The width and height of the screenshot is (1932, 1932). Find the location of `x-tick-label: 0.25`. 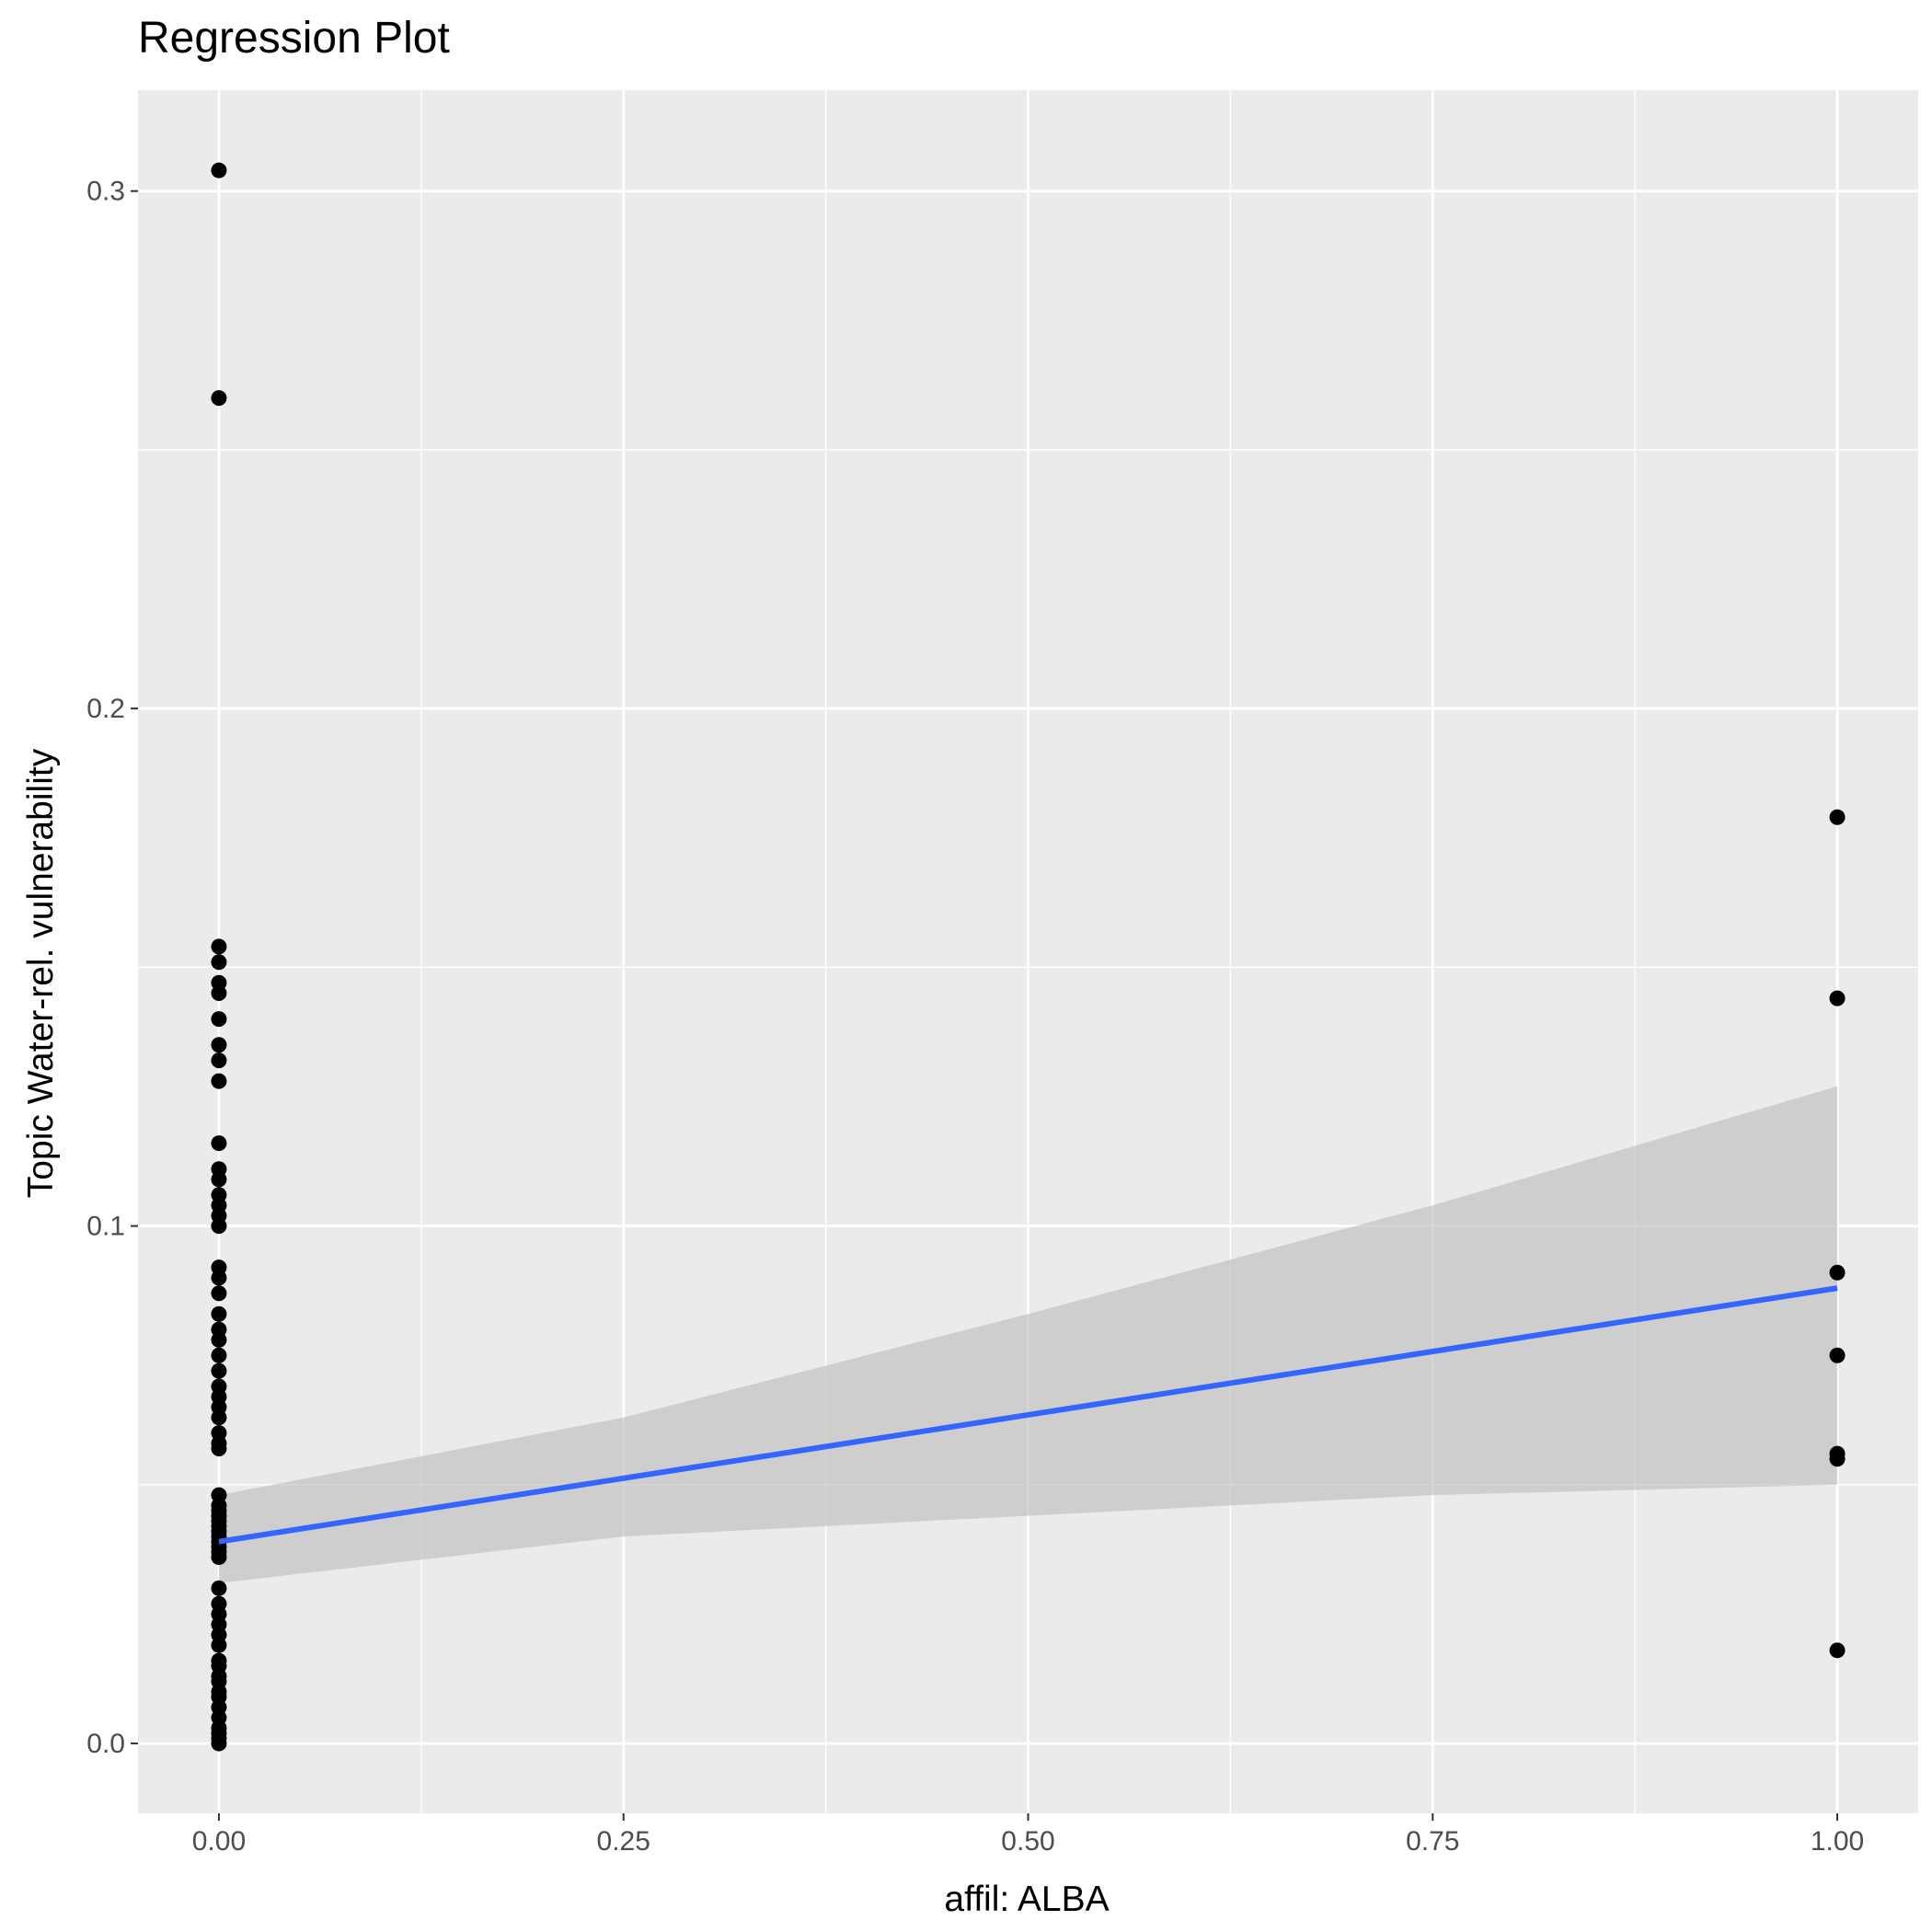

x-tick-label: 0.25 is located at coordinates (623, 1841).